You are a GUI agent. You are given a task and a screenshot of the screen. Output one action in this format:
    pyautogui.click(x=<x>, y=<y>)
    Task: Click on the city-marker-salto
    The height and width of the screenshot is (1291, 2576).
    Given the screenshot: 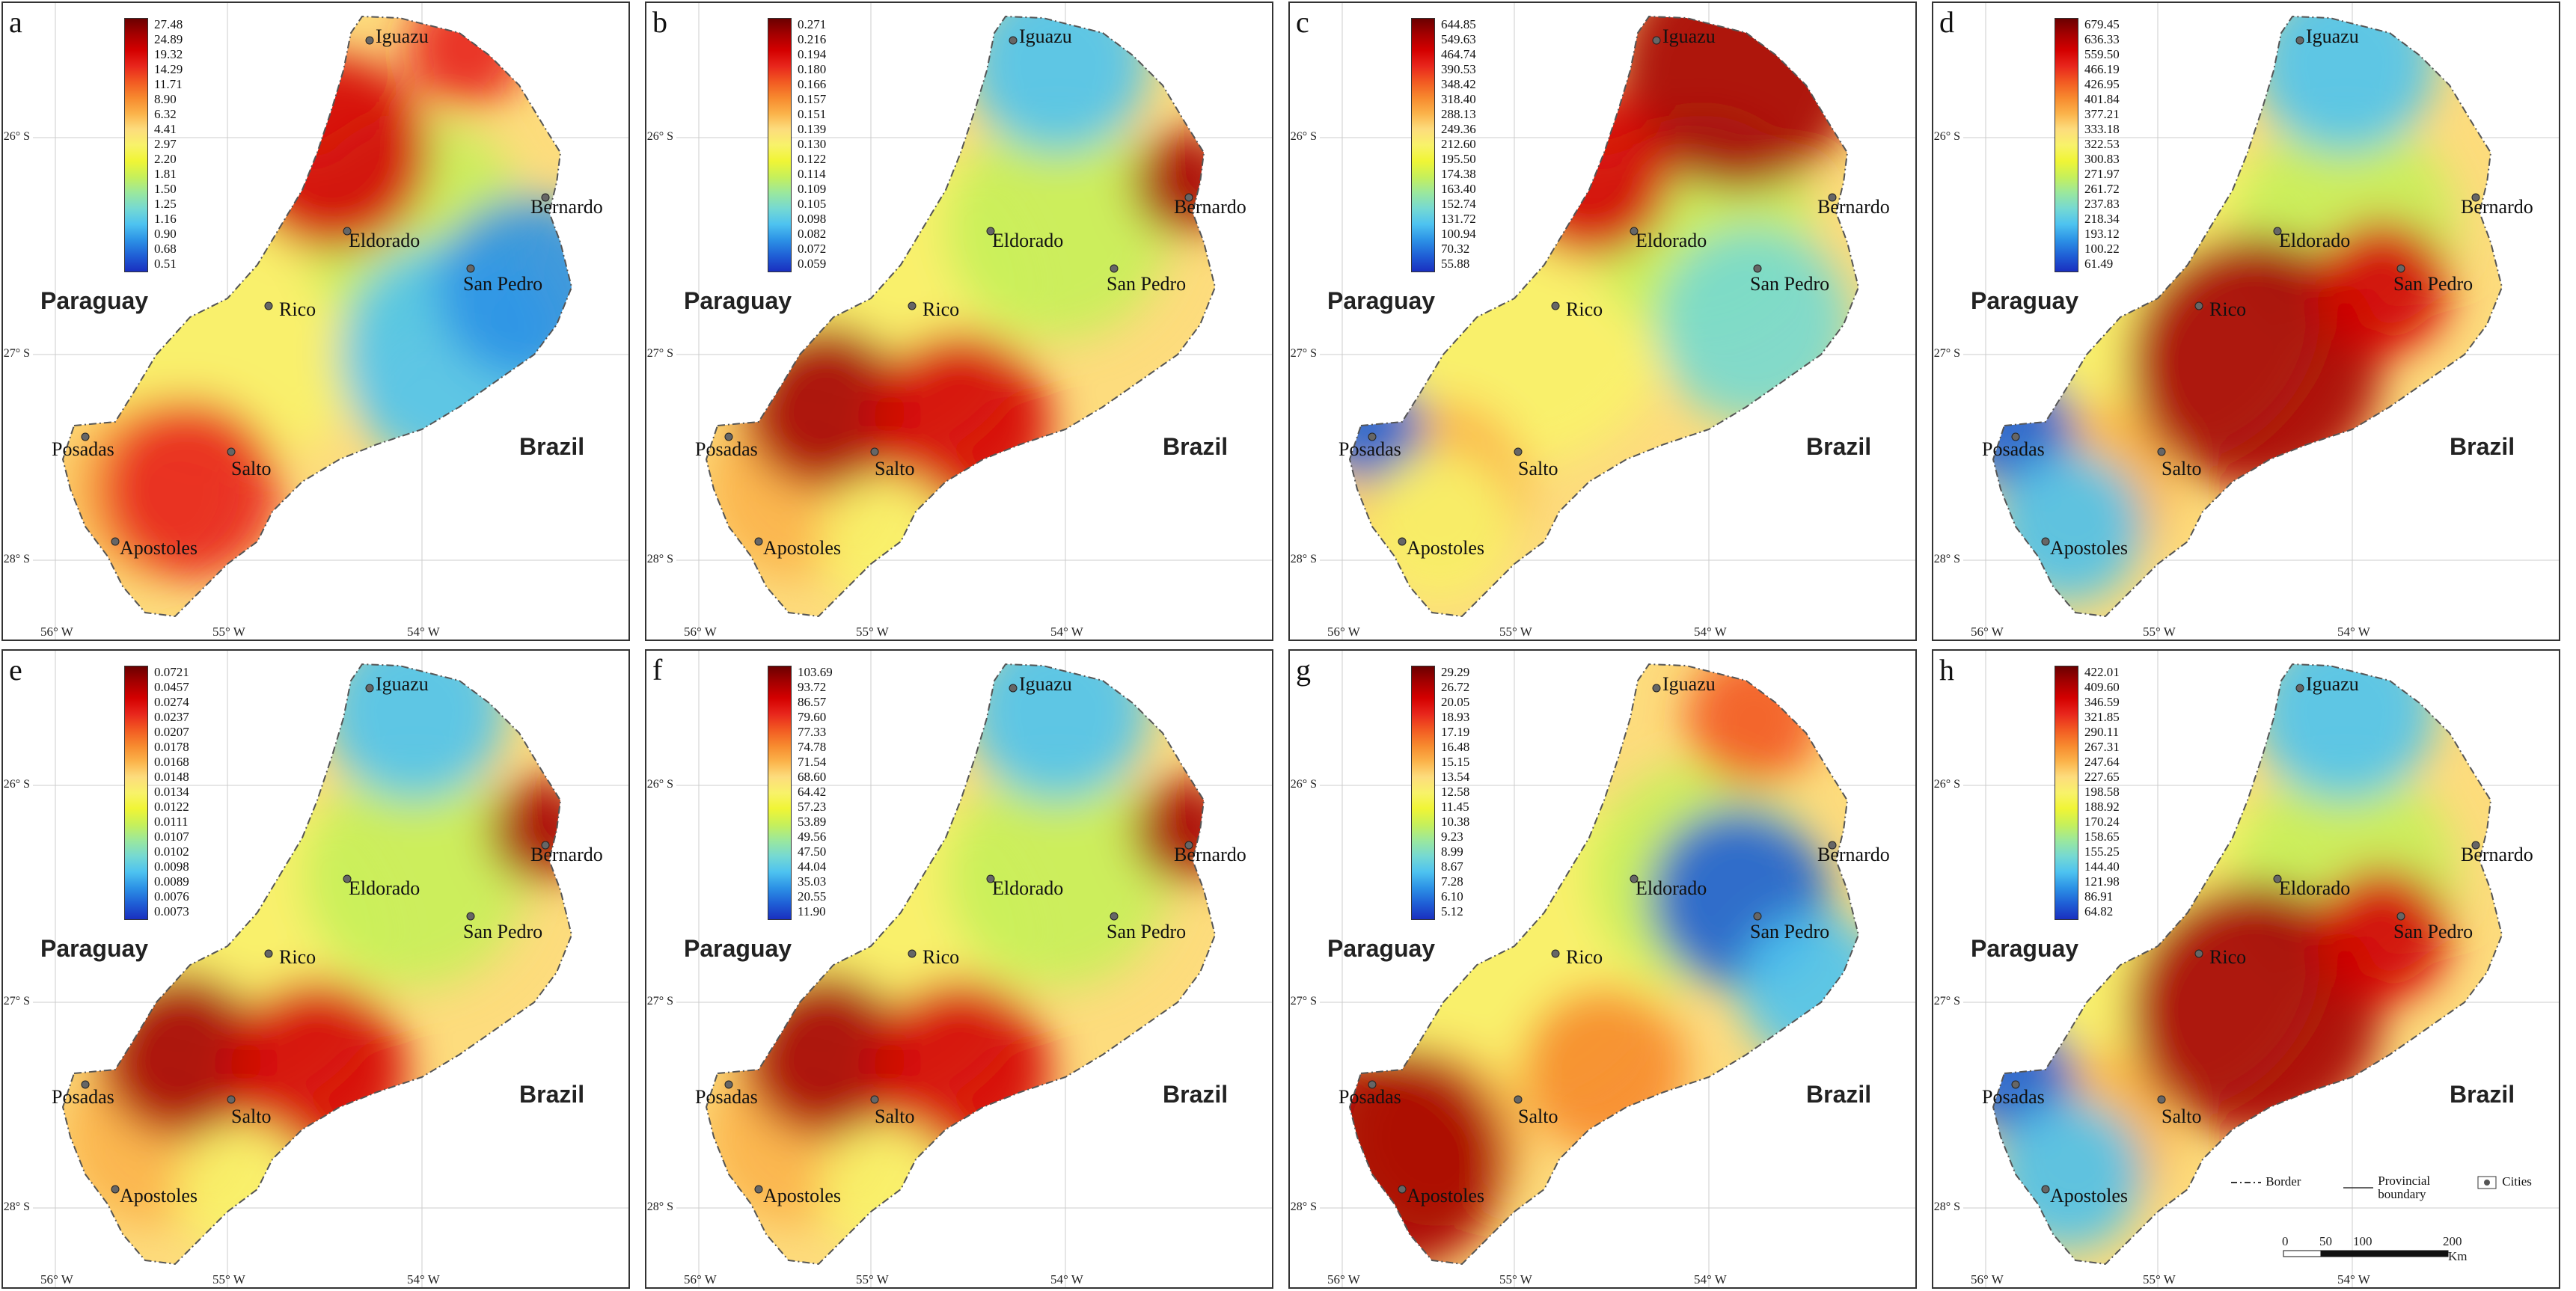 What is the action you would take?
    pyautogui.click(x=875, y=1100)
    